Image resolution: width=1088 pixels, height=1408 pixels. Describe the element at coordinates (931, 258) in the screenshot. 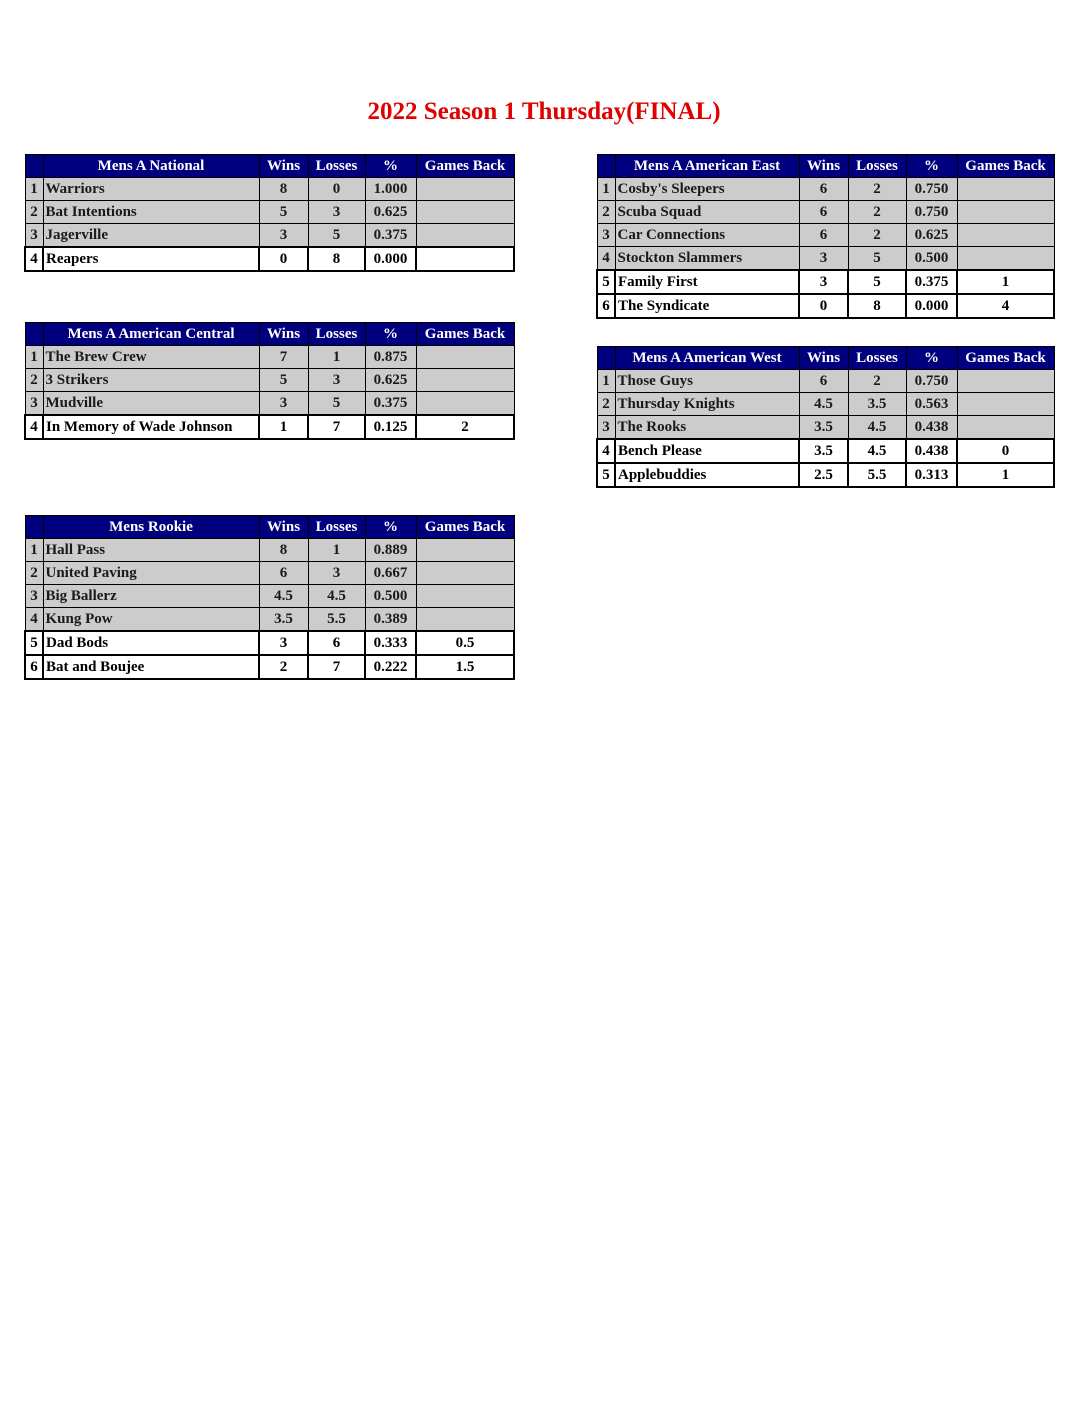

I see `win-pct: 0.500` at that location.